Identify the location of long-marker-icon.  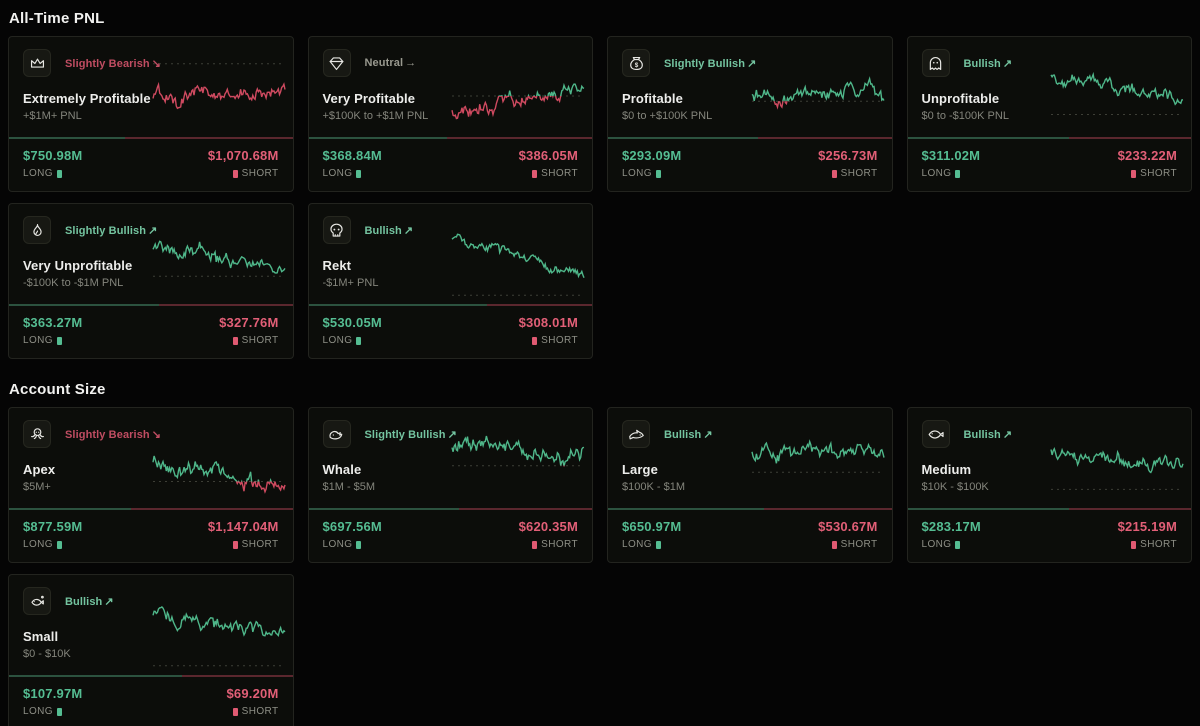
(359, 173).